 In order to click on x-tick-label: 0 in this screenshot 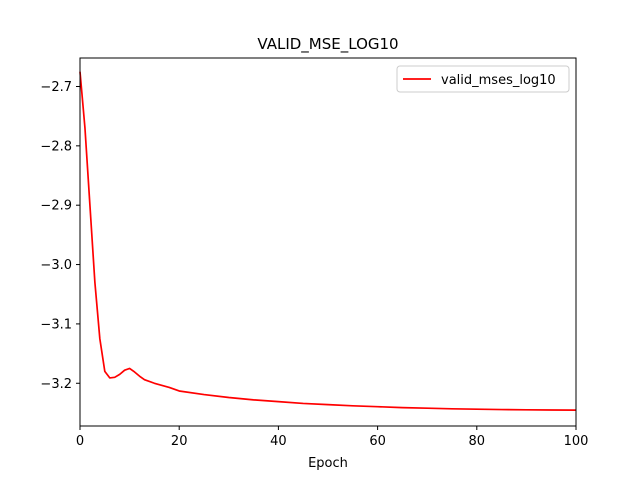, I will do `click(80, 441)`.